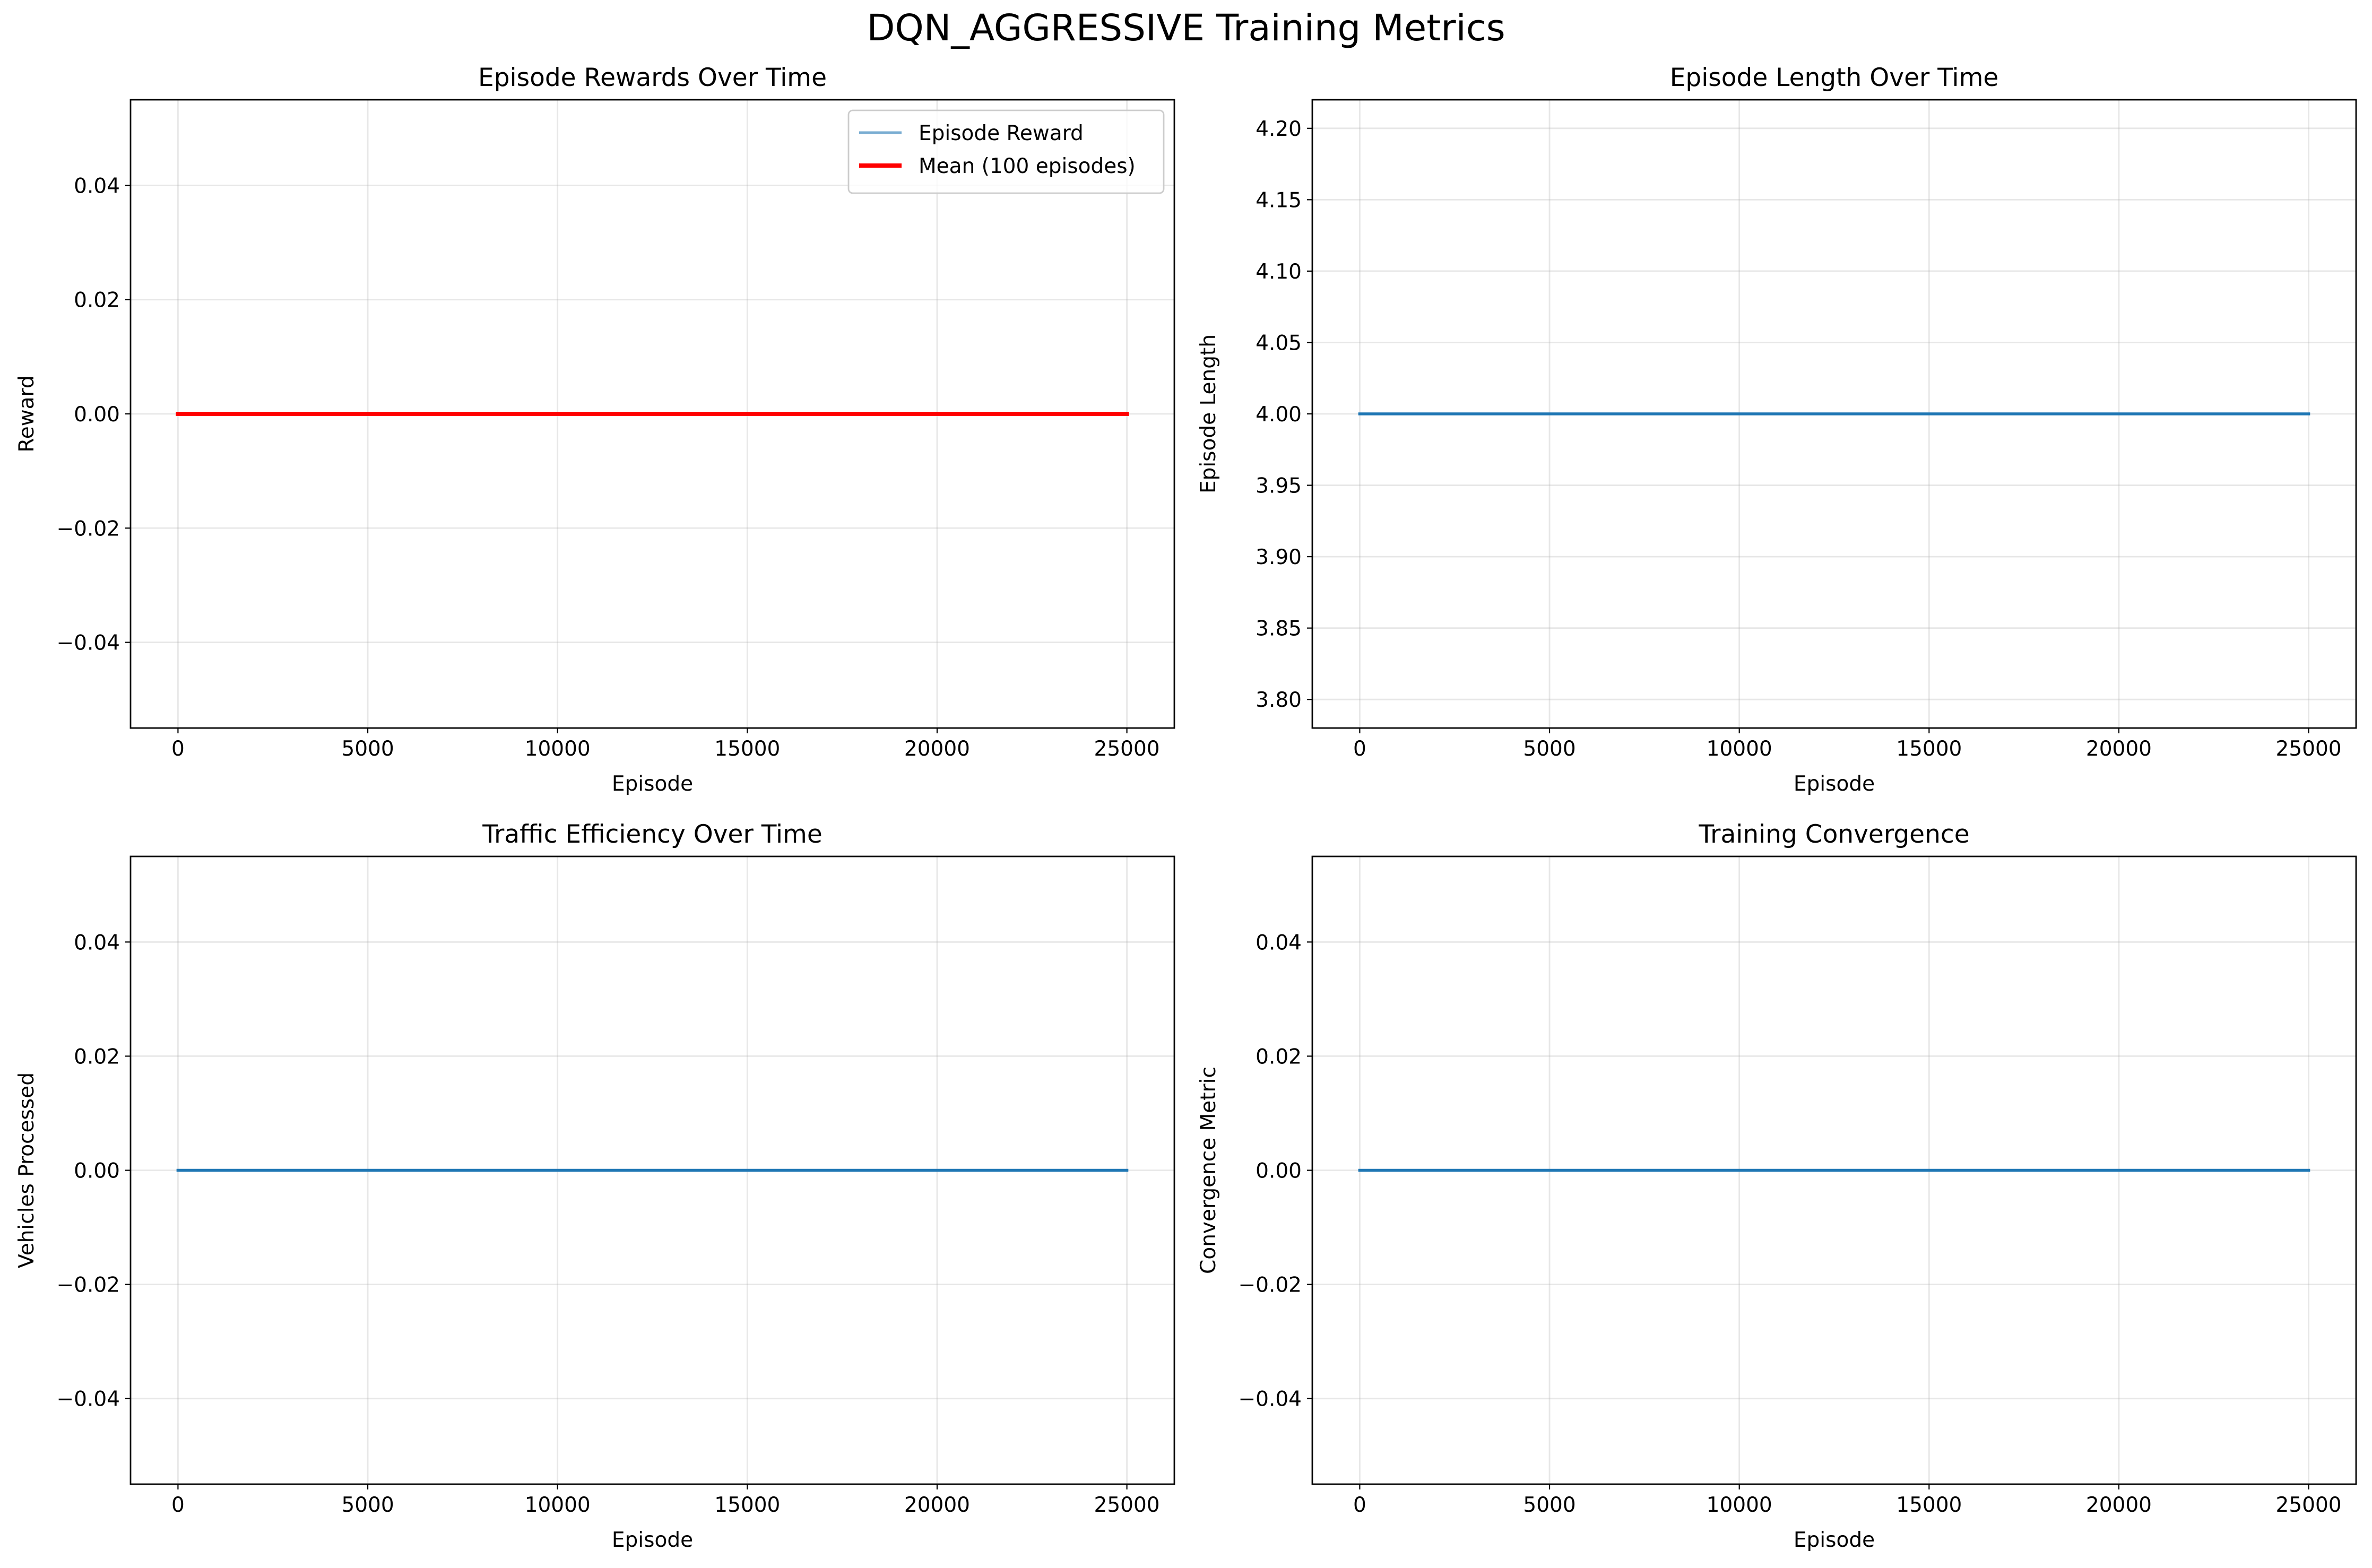 Image resolution: width=2372 pixels, height=1568 pixels. What do you see at coordinates (1279, 557) in the screenshot?
I see `y-tick-label: 3.90` at bounding box center [1279, 557].